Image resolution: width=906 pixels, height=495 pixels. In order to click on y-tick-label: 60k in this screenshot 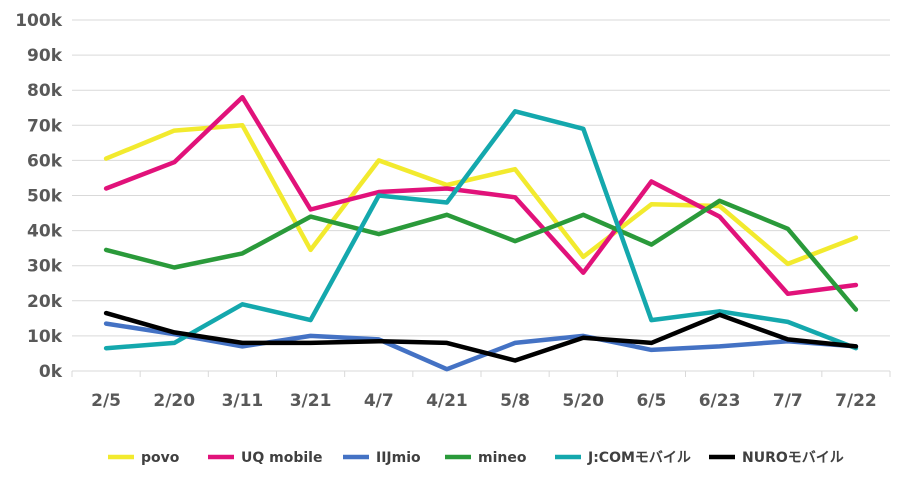, I will do `click(45, 161)`.